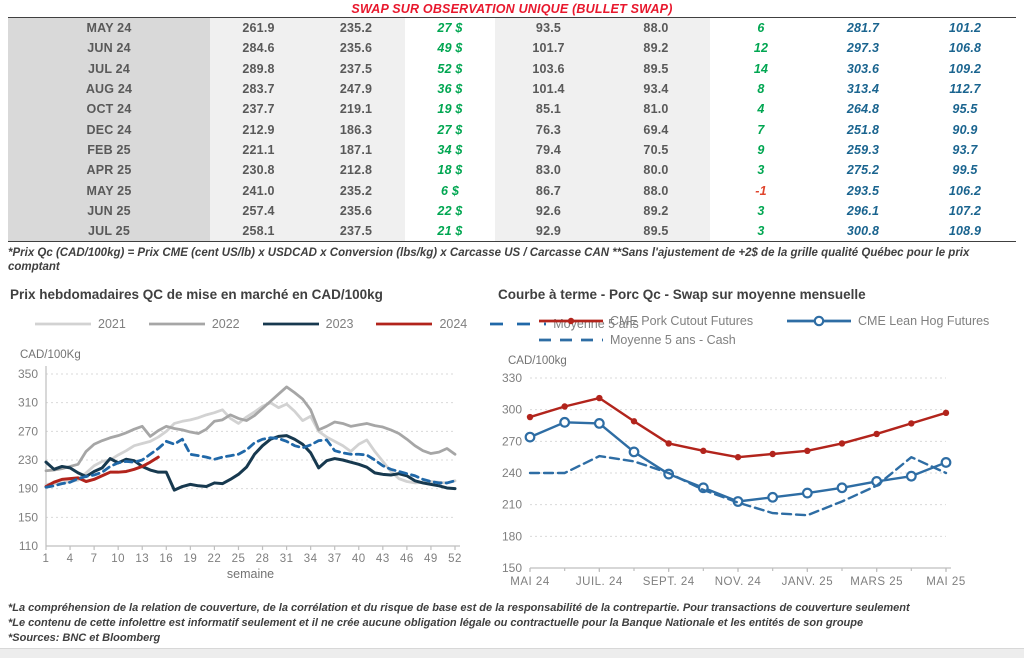  I want to click on table-value-cell: 303.6, so click(863, 68).